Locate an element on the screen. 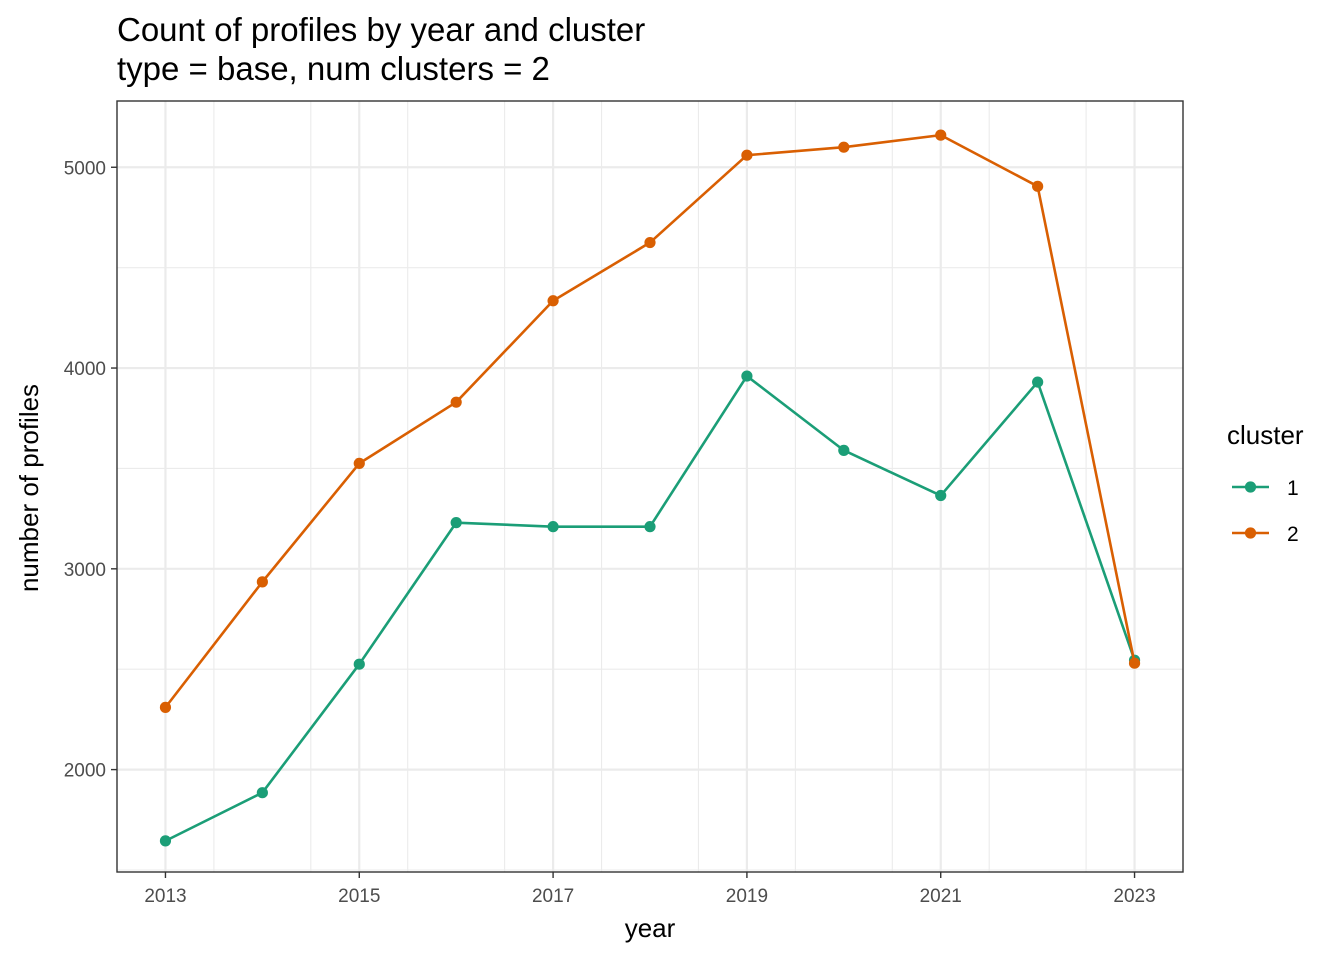 The width and height of the screenshot is (1344, 960). data-point-2-2022 is located at coordinates (1038, 186).